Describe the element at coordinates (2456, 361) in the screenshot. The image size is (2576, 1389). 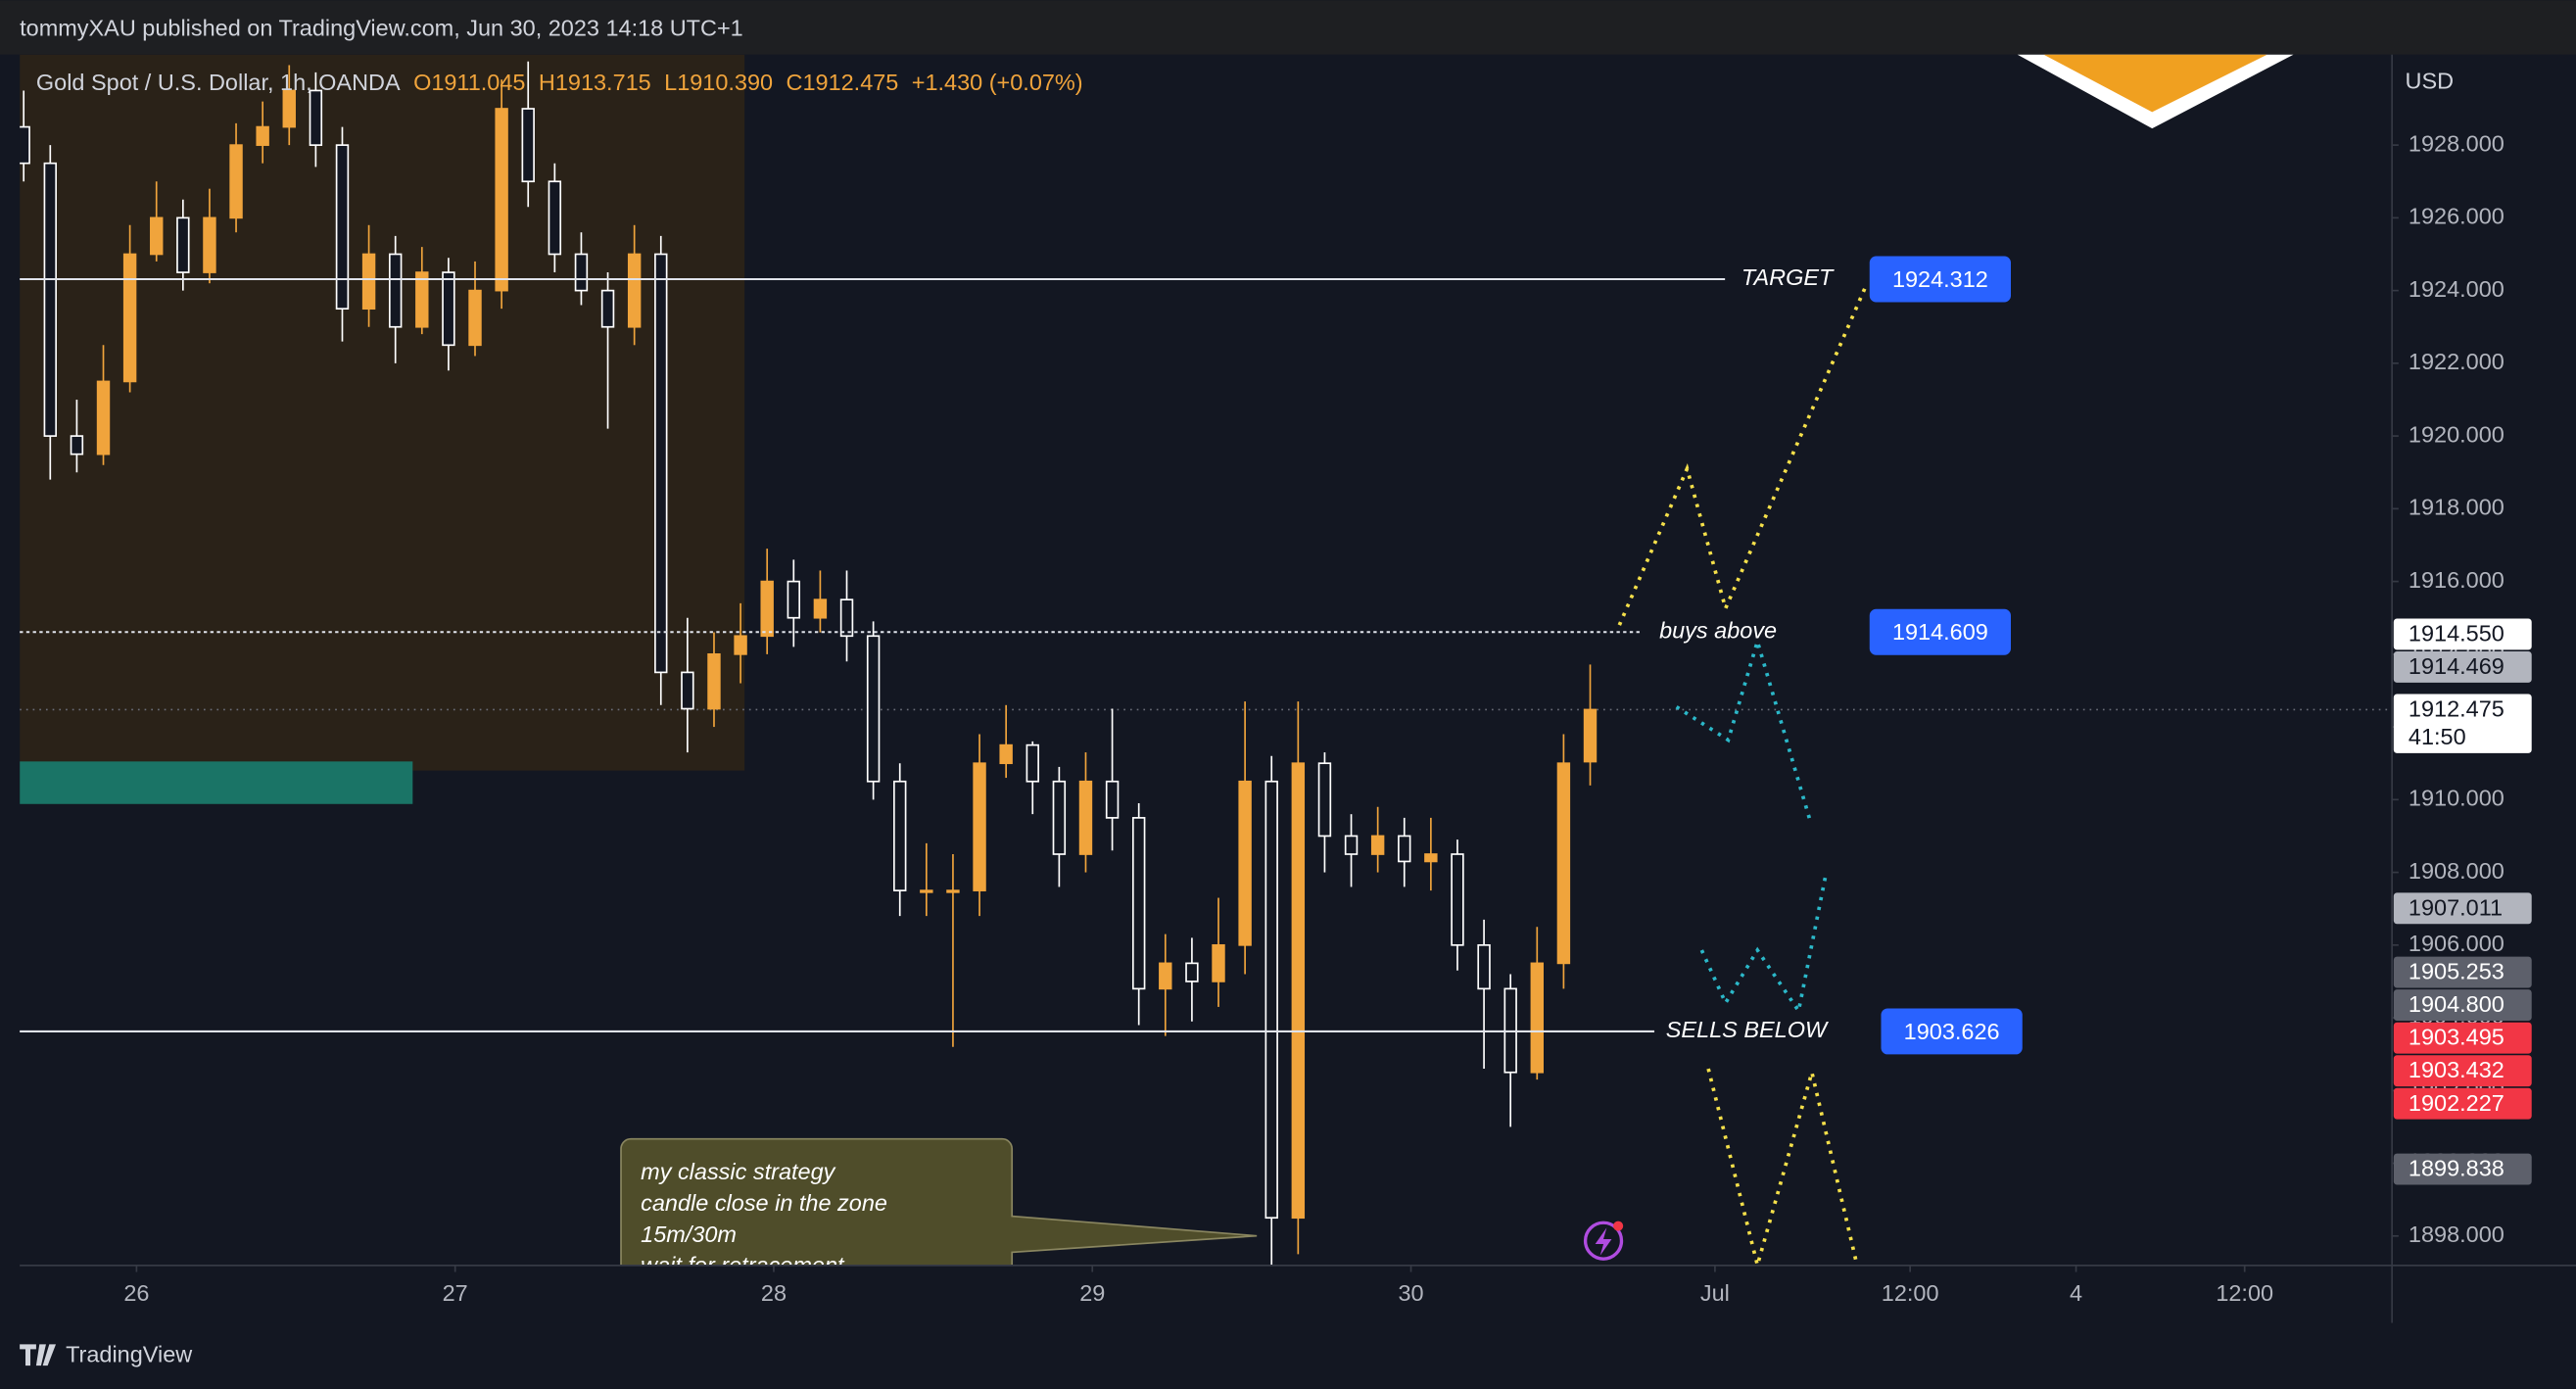
I see `y-tick-label: 1922.000` at that location.